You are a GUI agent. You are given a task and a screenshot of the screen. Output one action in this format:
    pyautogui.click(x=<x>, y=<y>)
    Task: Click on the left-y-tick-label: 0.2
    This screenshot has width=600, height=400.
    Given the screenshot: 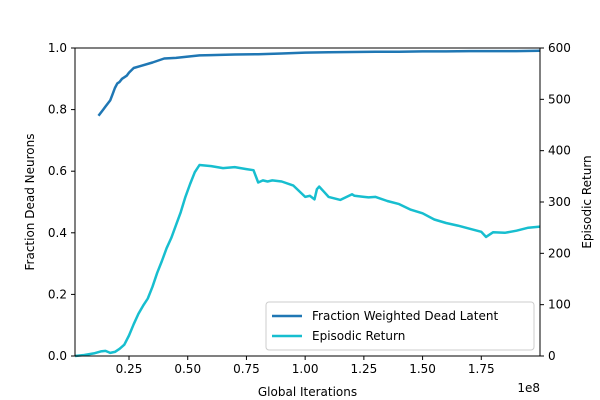 What is the action you would take?
    pyautogui.click(x=57, y=294)
    